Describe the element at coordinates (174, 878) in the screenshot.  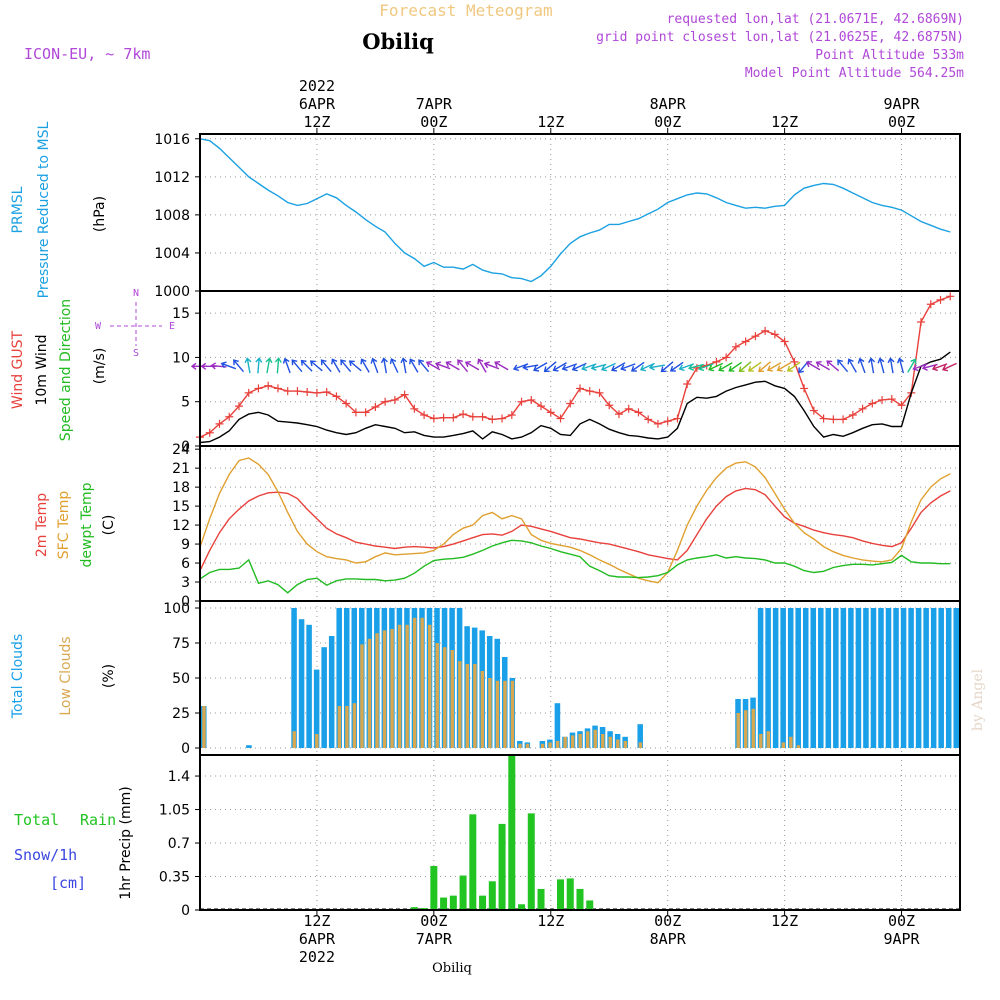
I see `y-tick-label: 0.35` at that location.